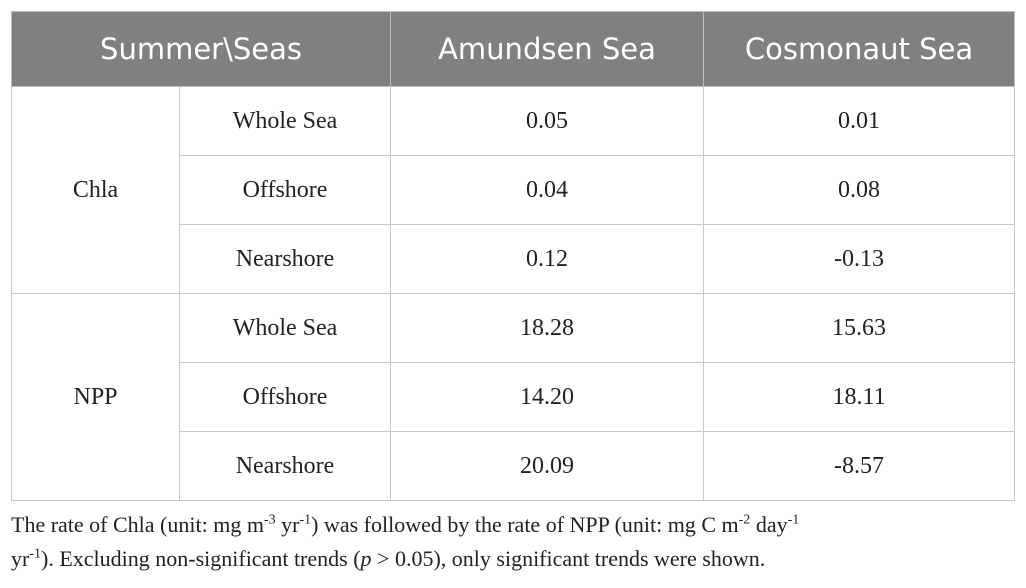 This screenshot has height=588, width=1026. I want to click on row: Nearshore 20.09 -8.57, so click(514, 466).